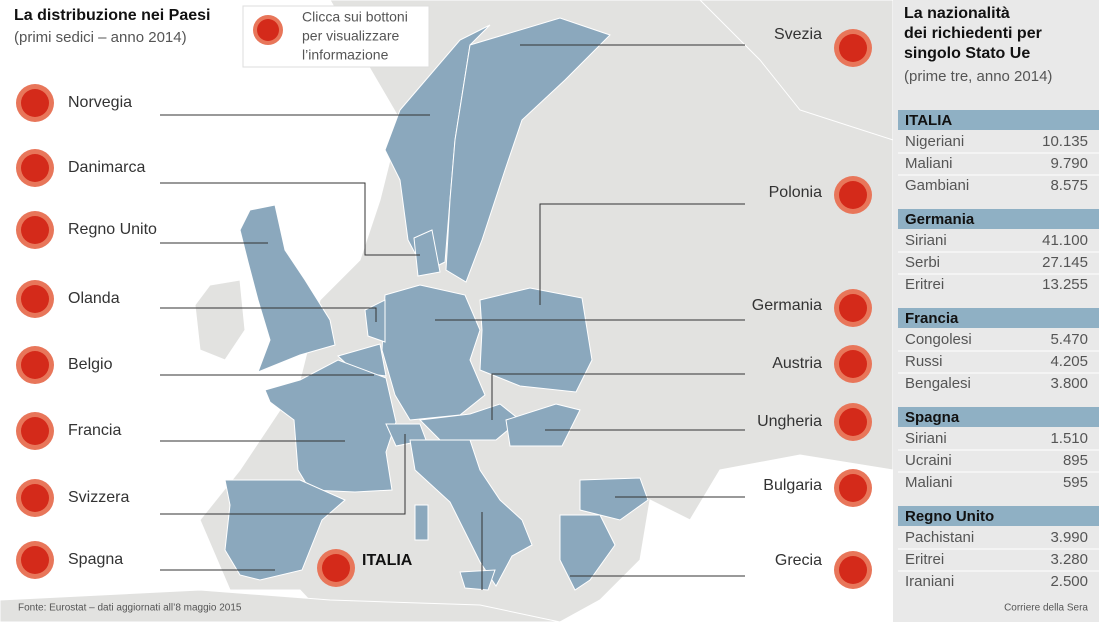 The height and width of the screenshot is (622, 1099). What do you see at coordinates (787, 305) in the screenshot?
I see `country-label: Germania` at bounding box center [787, 305].